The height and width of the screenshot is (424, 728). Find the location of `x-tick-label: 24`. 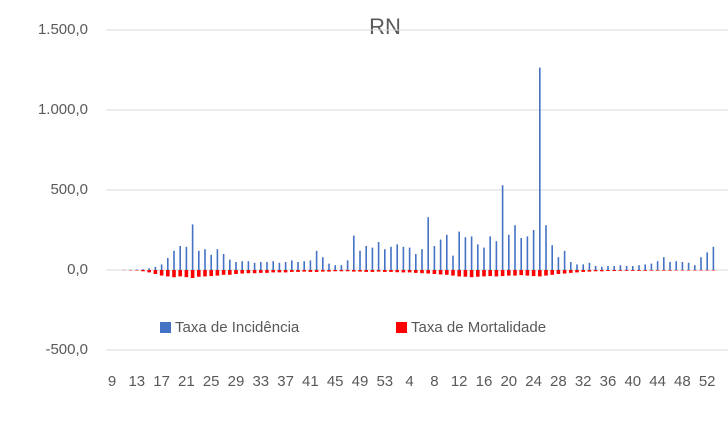

x-tick-label: 24 is located at coordinates (533, 381).